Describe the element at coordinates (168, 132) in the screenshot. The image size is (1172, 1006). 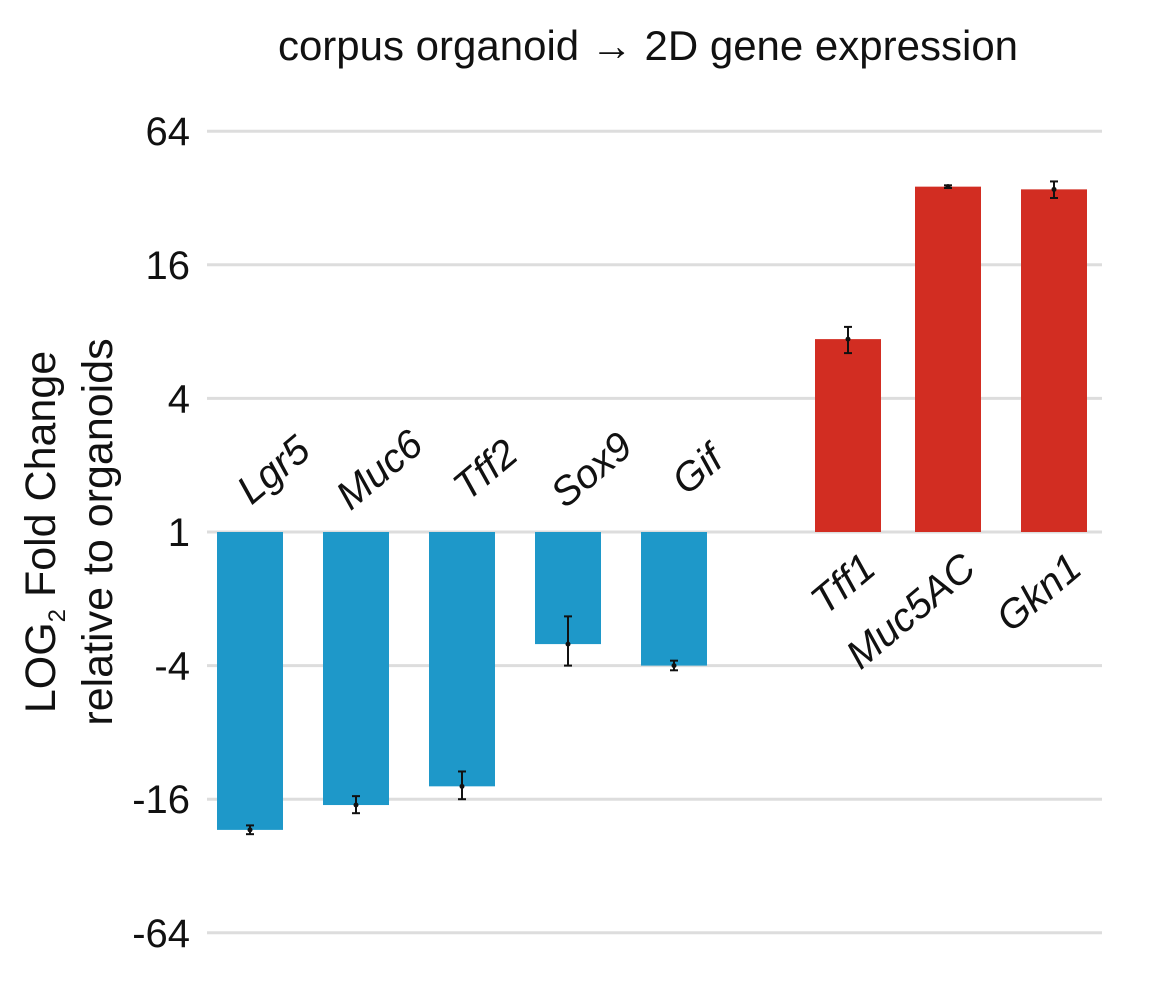
I see `y-tick-label: 64` at that location.